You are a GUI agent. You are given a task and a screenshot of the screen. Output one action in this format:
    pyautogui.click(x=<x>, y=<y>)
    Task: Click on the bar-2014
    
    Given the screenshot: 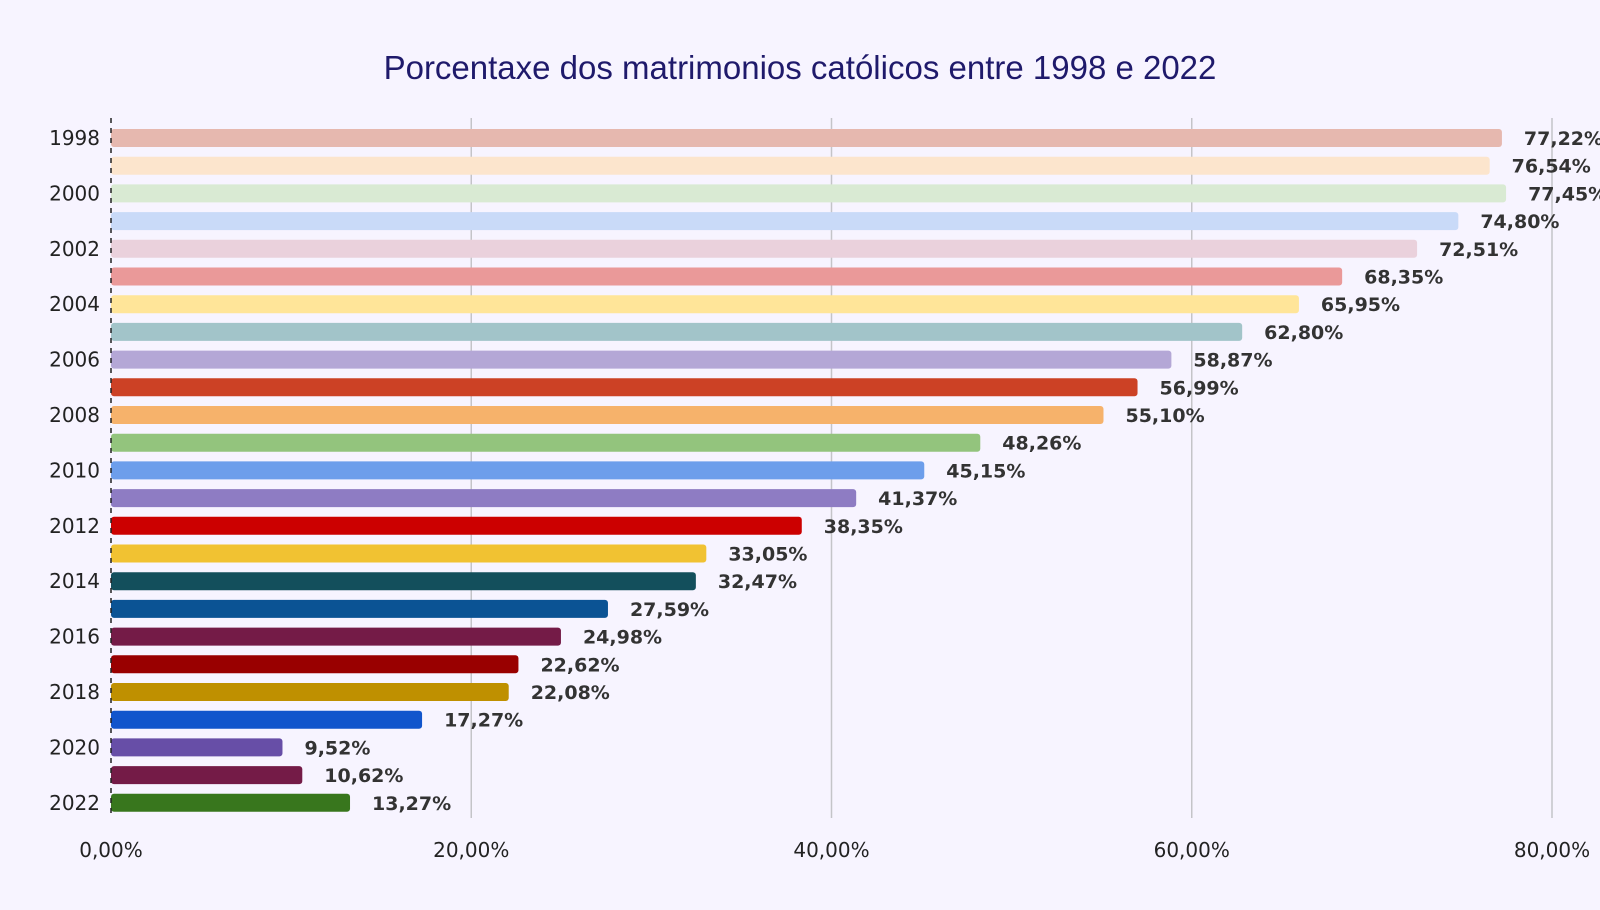 What is the action you would take?
    pyautogui.click(x=403, y=581)
    